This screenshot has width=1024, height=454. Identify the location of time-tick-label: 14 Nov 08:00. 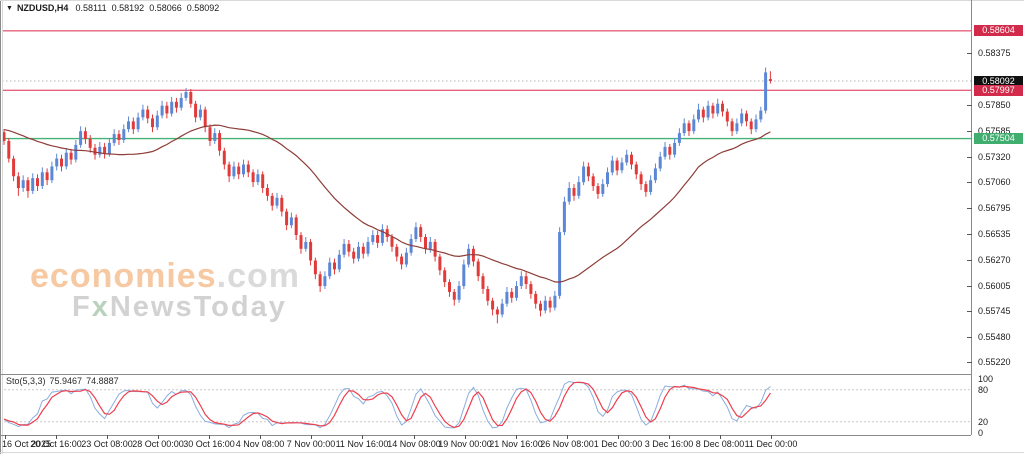
(414, 444).